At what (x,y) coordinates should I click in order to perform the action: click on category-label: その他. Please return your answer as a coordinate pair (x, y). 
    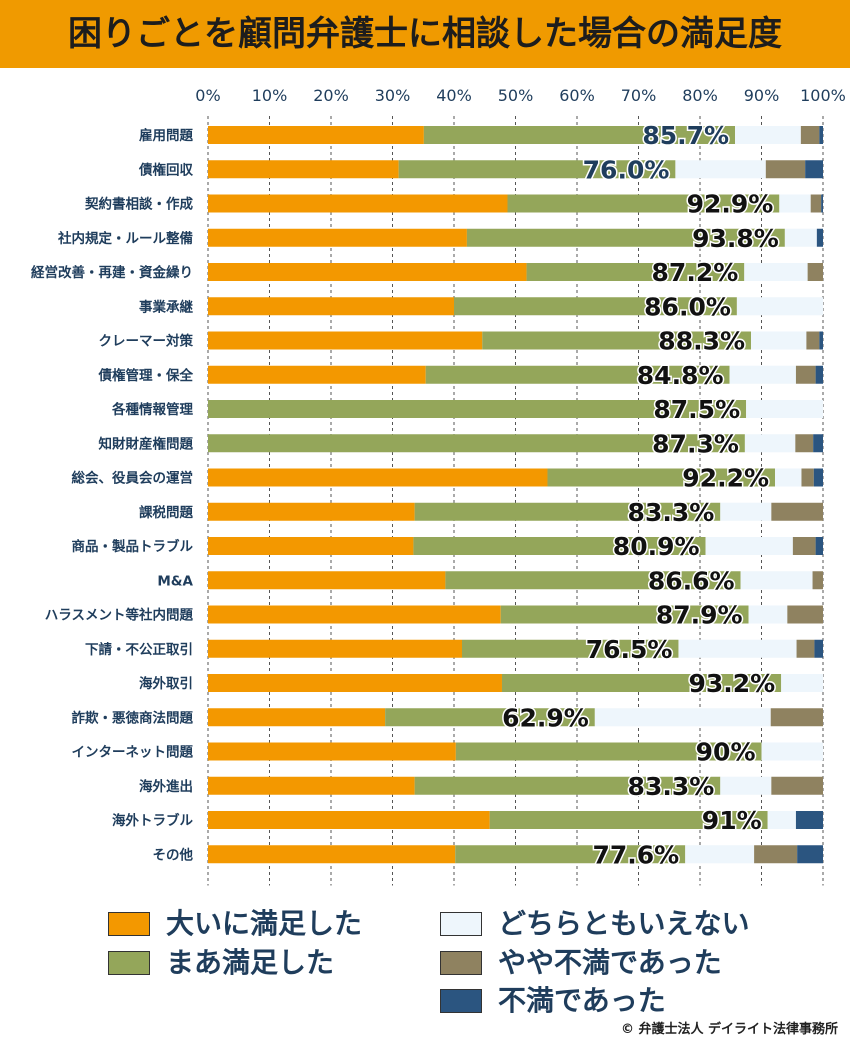
    Looking at the image, I should click on (173, 854).